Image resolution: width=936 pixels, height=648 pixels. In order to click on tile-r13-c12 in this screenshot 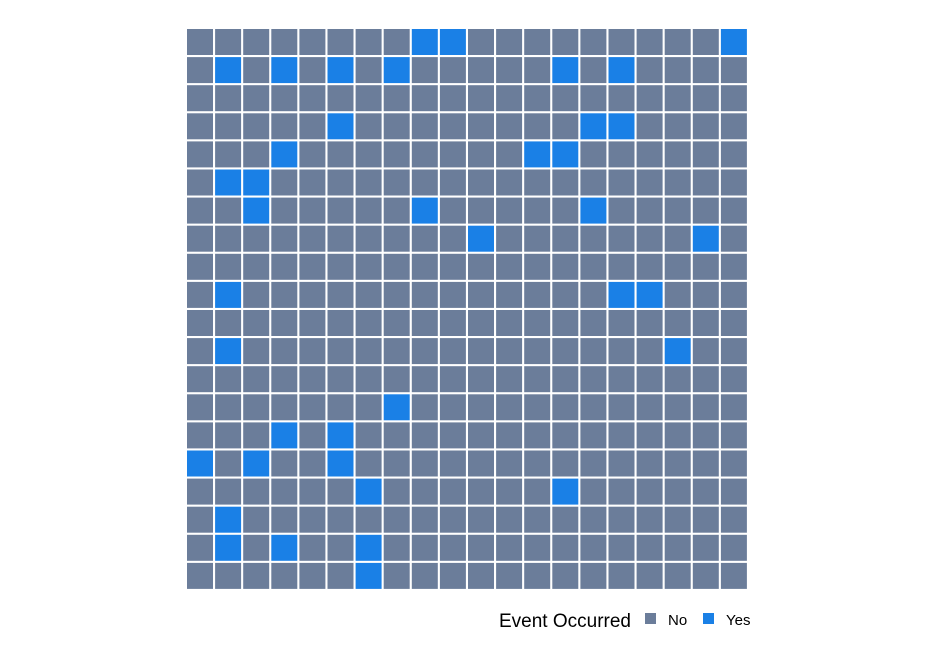, I will do `click(509, 379)`.